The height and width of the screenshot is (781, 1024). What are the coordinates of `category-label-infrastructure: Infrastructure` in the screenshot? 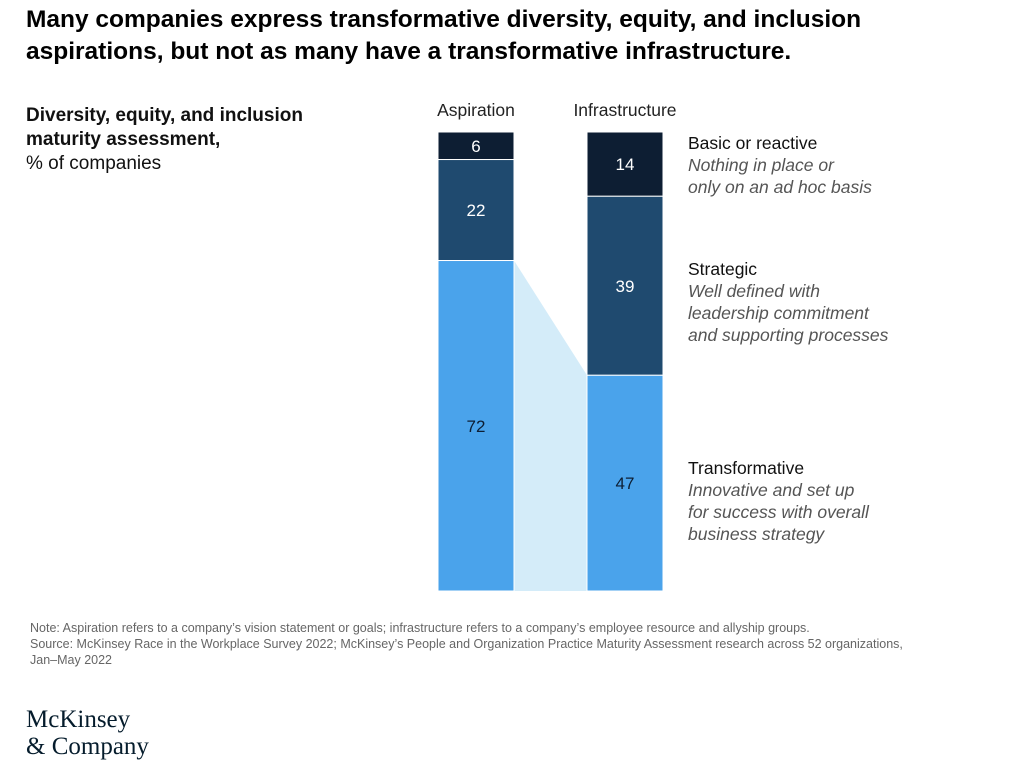 It's located at (624, 110).